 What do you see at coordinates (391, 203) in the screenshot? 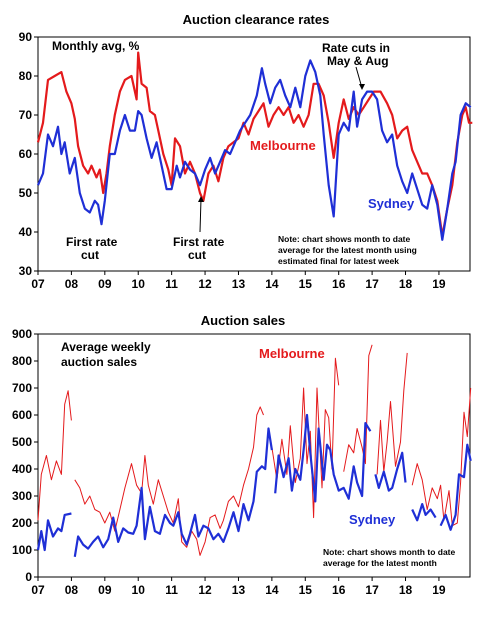
I see `sydney-series-label: Sydney` at bounding box center [391, 203].